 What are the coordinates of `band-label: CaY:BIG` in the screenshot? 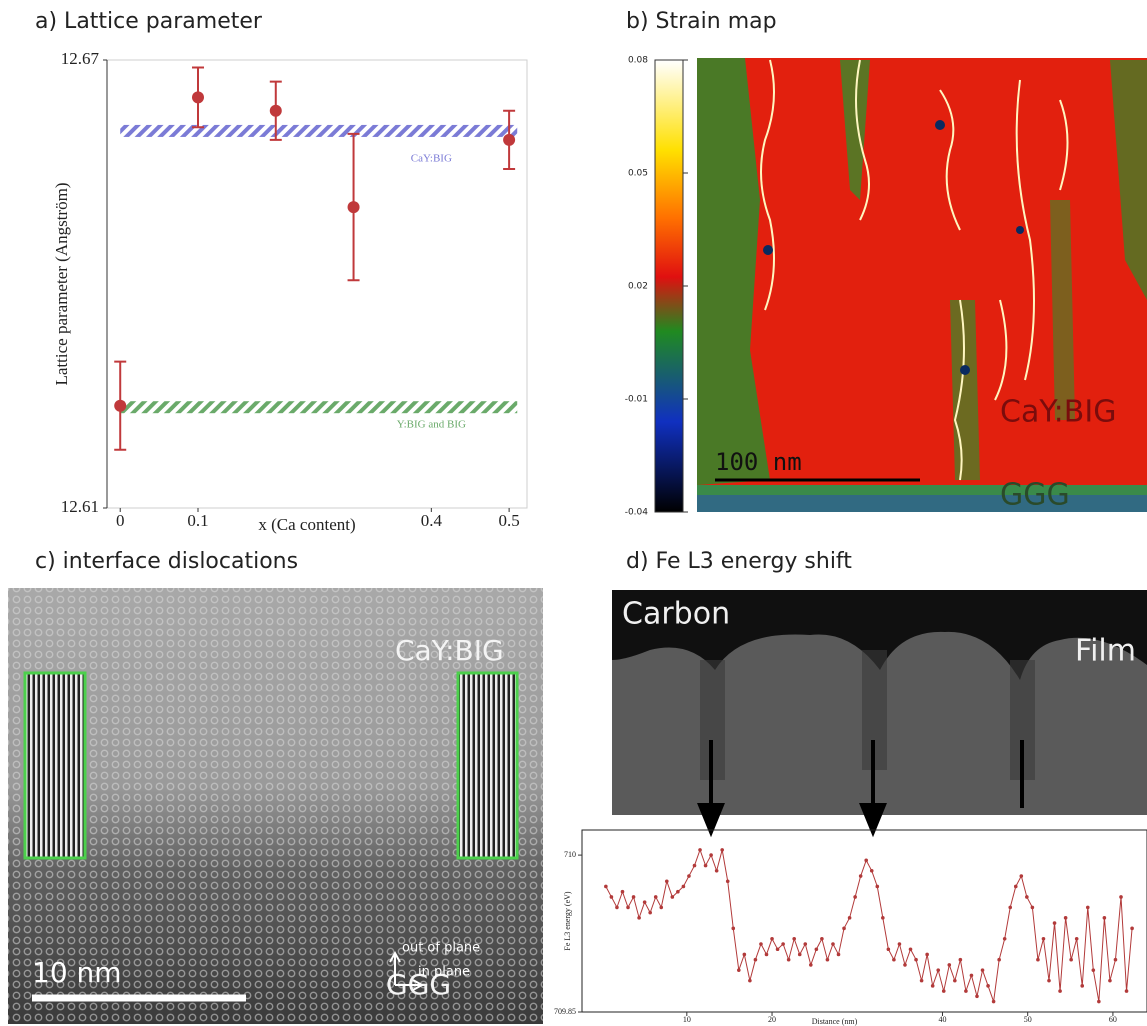 It's located at (431, 158).